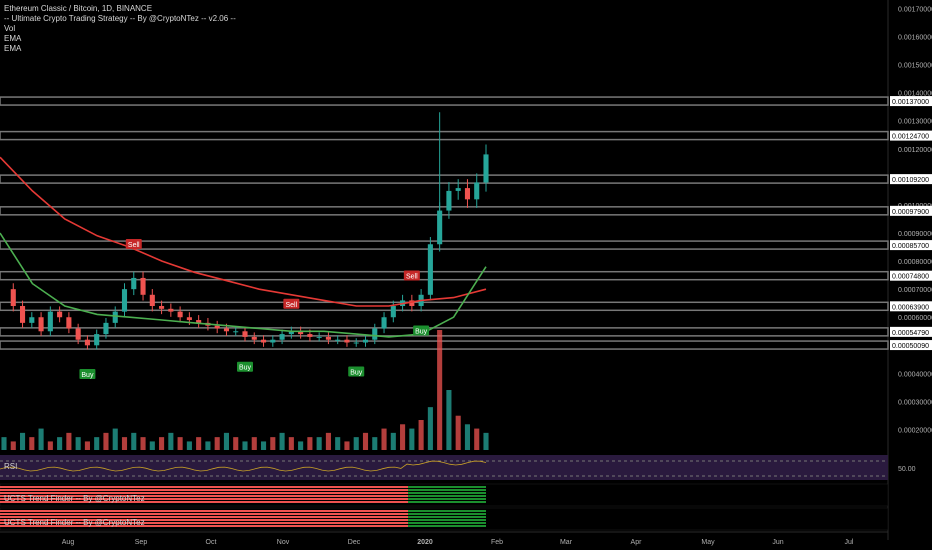 Image resolution: width=932 pixels, height=550 pixels. Describe the element at coordinates (78, 8) in the screenshot. I see `legend-title: Ethereum Classic / Bitcoin, 1D, BINANCE` at that location.